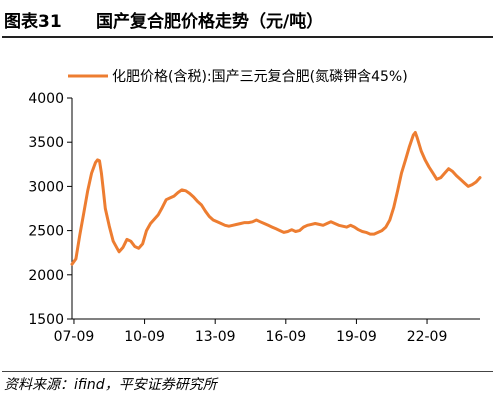 This screenshot has height=401, width=495. Describe the element at coordinates (46, 320) in the screenshot. I see `y-tick-label: 1500` at that location.